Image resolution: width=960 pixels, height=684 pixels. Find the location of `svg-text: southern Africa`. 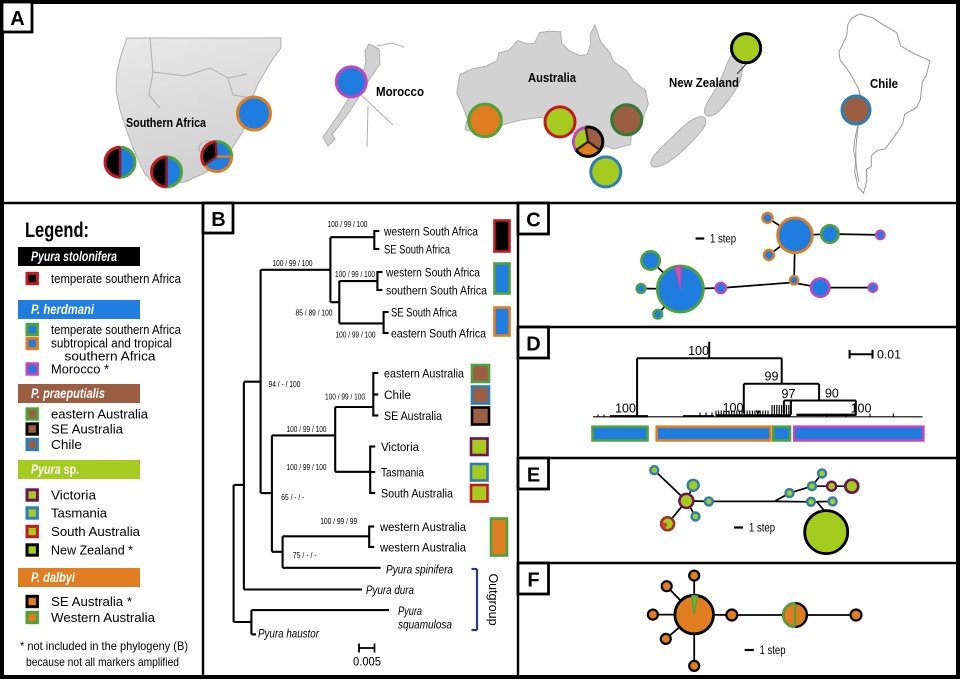

svg-text: southern Africa is located at coordinates (110, 357).